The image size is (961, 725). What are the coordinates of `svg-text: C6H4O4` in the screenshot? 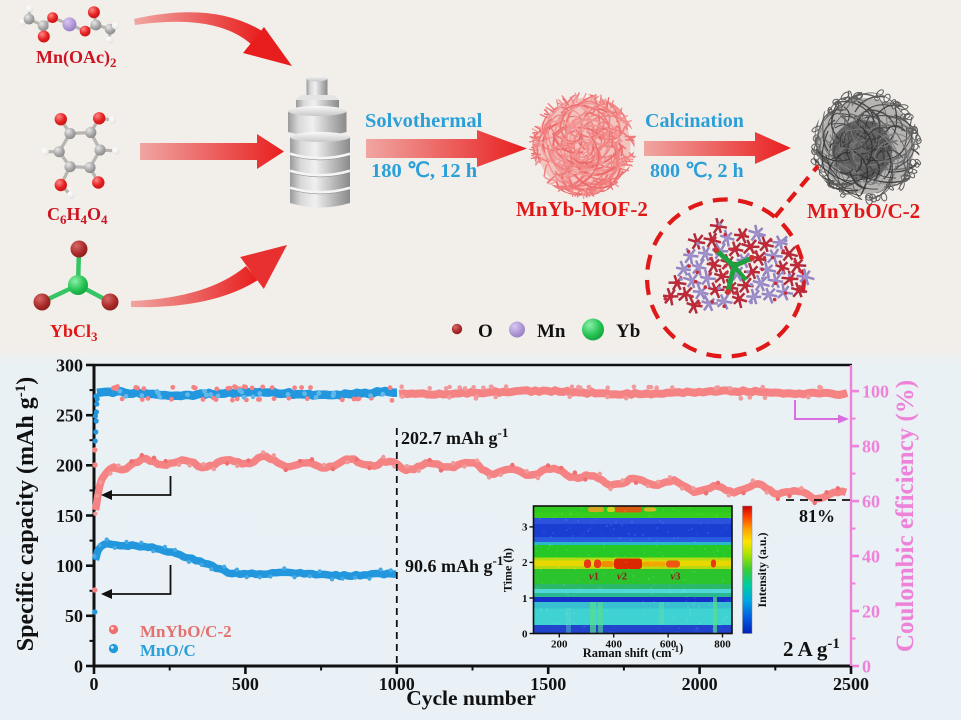 It's located at (77, 215).